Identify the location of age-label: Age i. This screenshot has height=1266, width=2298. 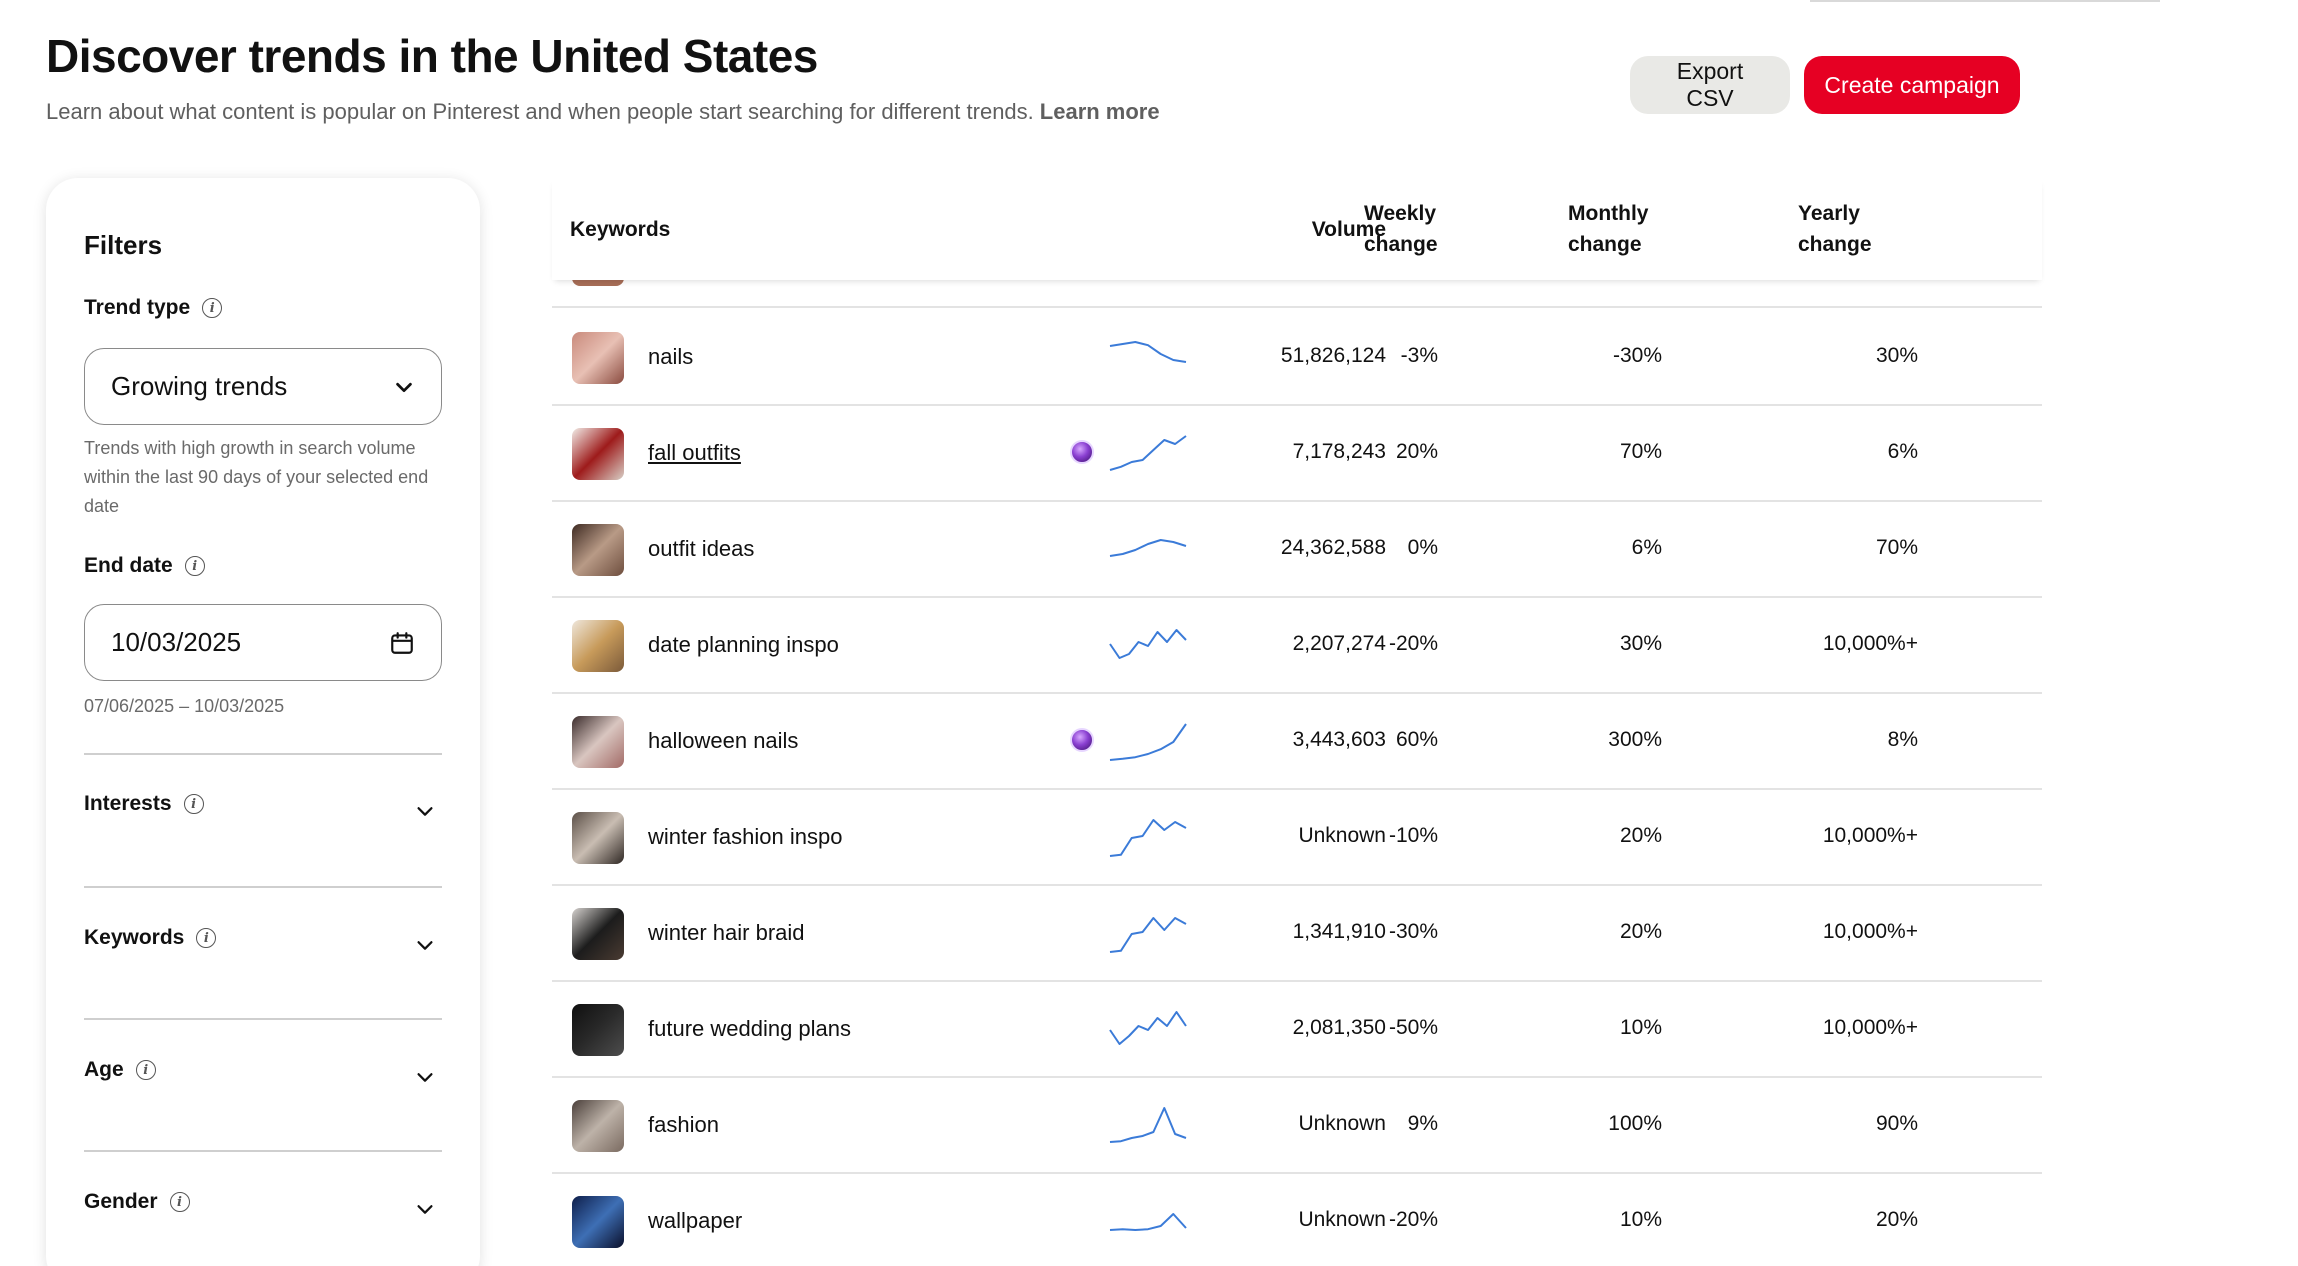
(120, 1070).